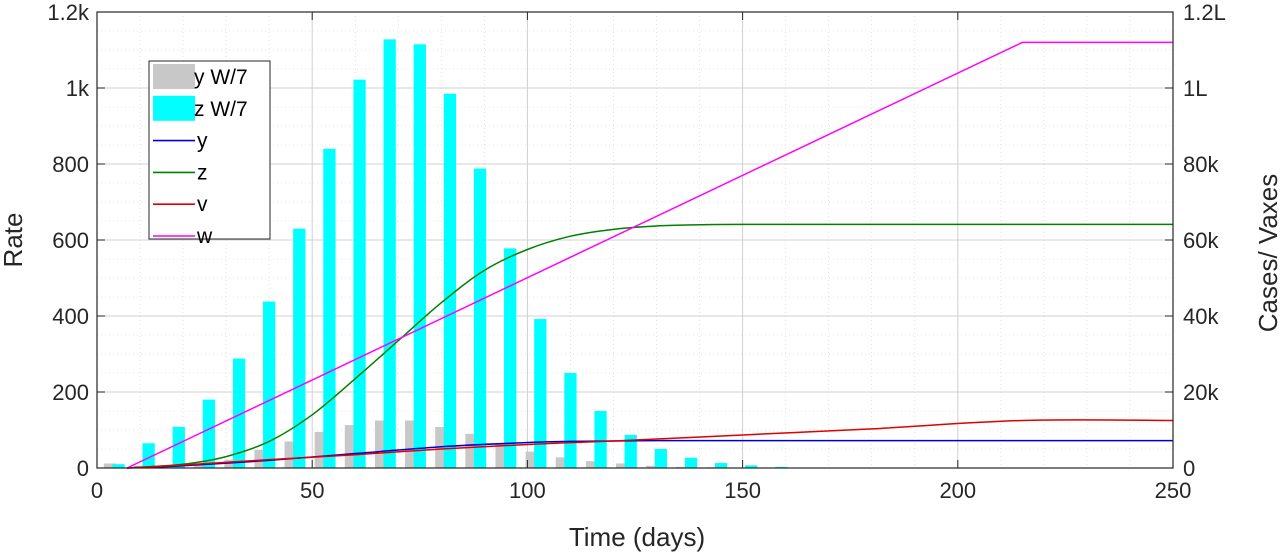  What do you see at coordinates (70, 316) in the screenshot?
I see `y-left-tick-label: 400` at bounding box center [70, 316].